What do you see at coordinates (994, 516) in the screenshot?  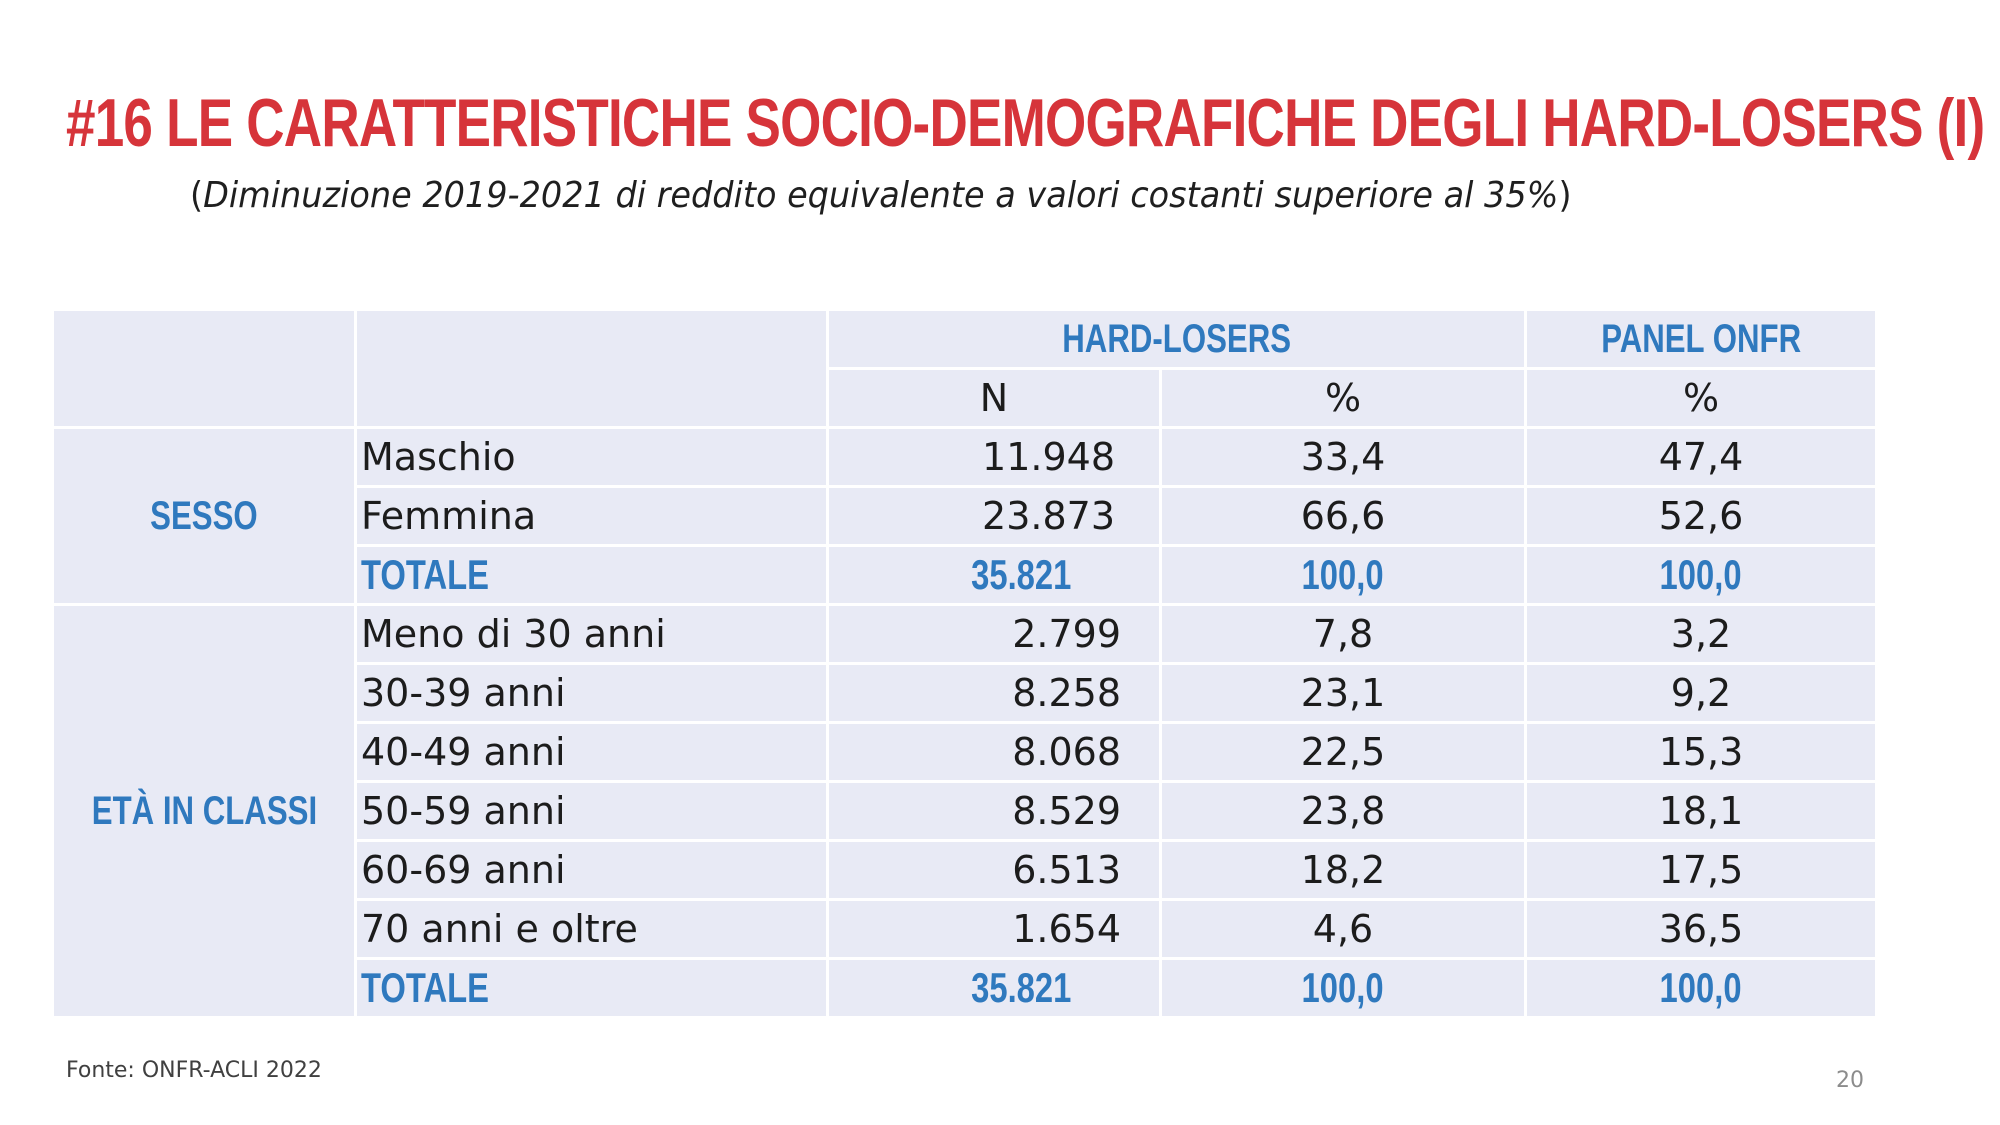 I see `cell-n: 23.873` at bounding box center [994, 516].